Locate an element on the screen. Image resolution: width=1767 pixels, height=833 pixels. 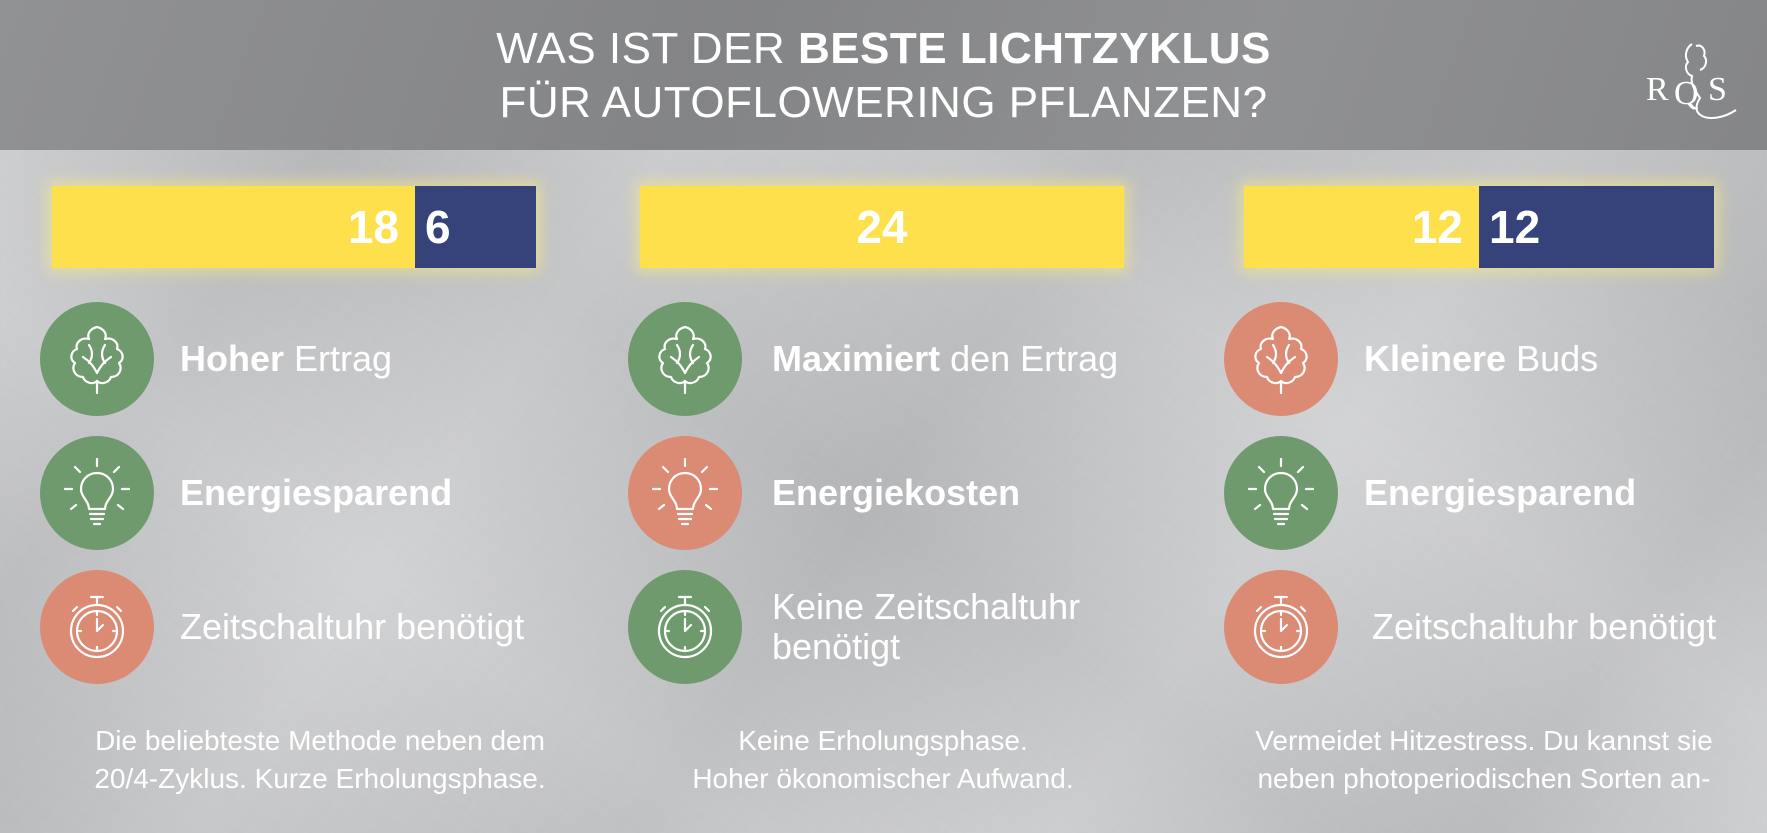
dark-hours-segment: 12 is located at coordinates (1596, 227).